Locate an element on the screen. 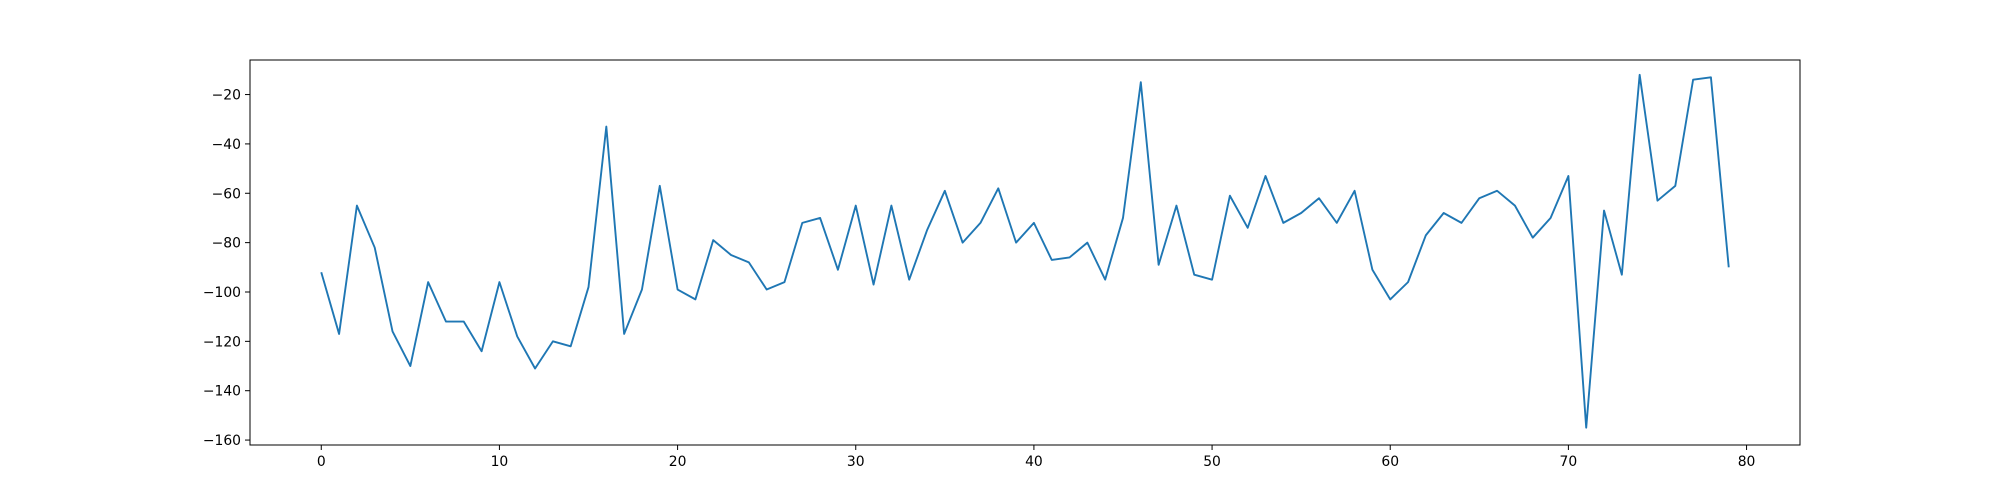 Image resolution: width=2000 pixels, height=500 pixels. y-tick-label: −40 is located at coordinates (226, 145).